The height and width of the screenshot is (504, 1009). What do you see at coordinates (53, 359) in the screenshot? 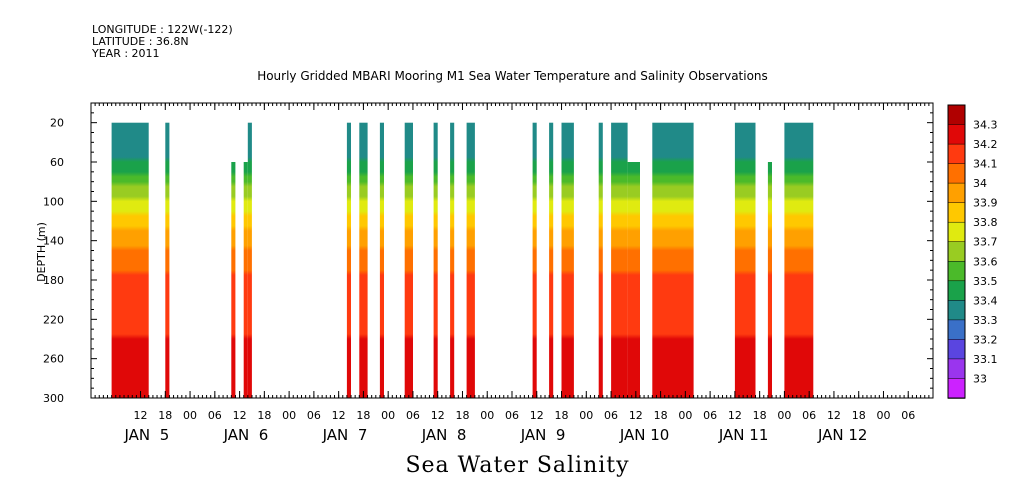
I see `y-tick-label: 260` at bounding box center [53, 359].